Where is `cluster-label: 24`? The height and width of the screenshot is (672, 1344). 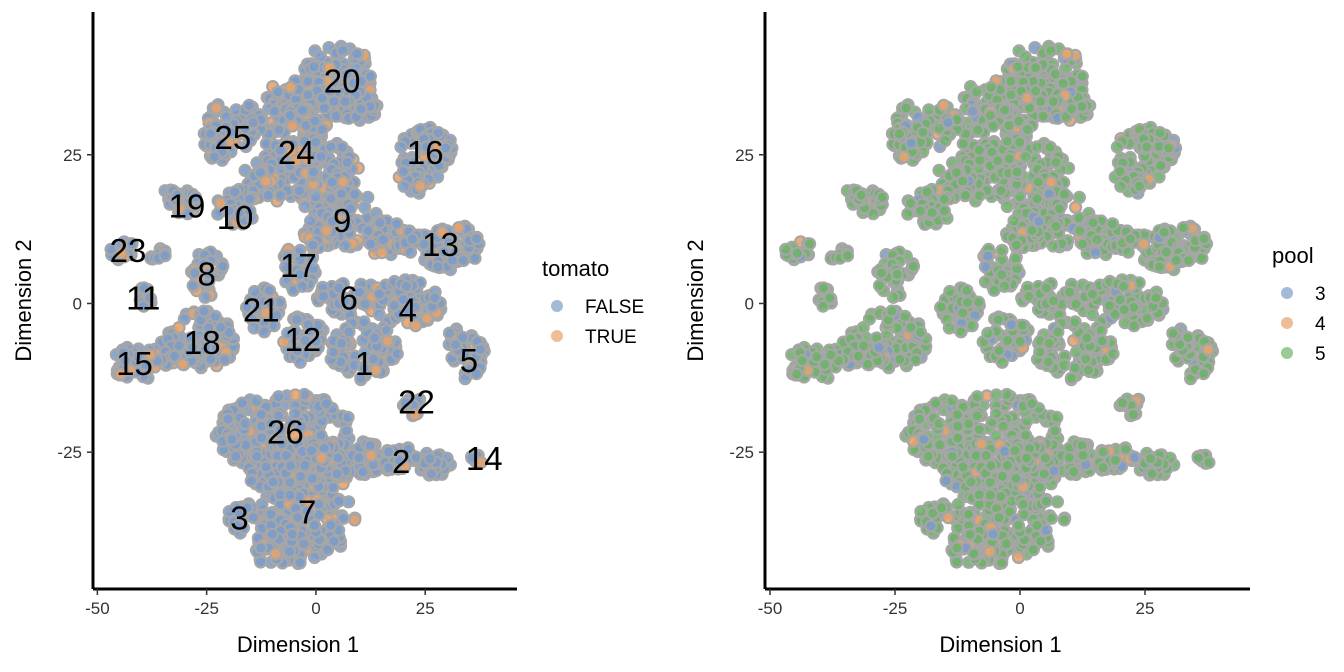 cluster-label: 24 is located at coordinates (296, 152).